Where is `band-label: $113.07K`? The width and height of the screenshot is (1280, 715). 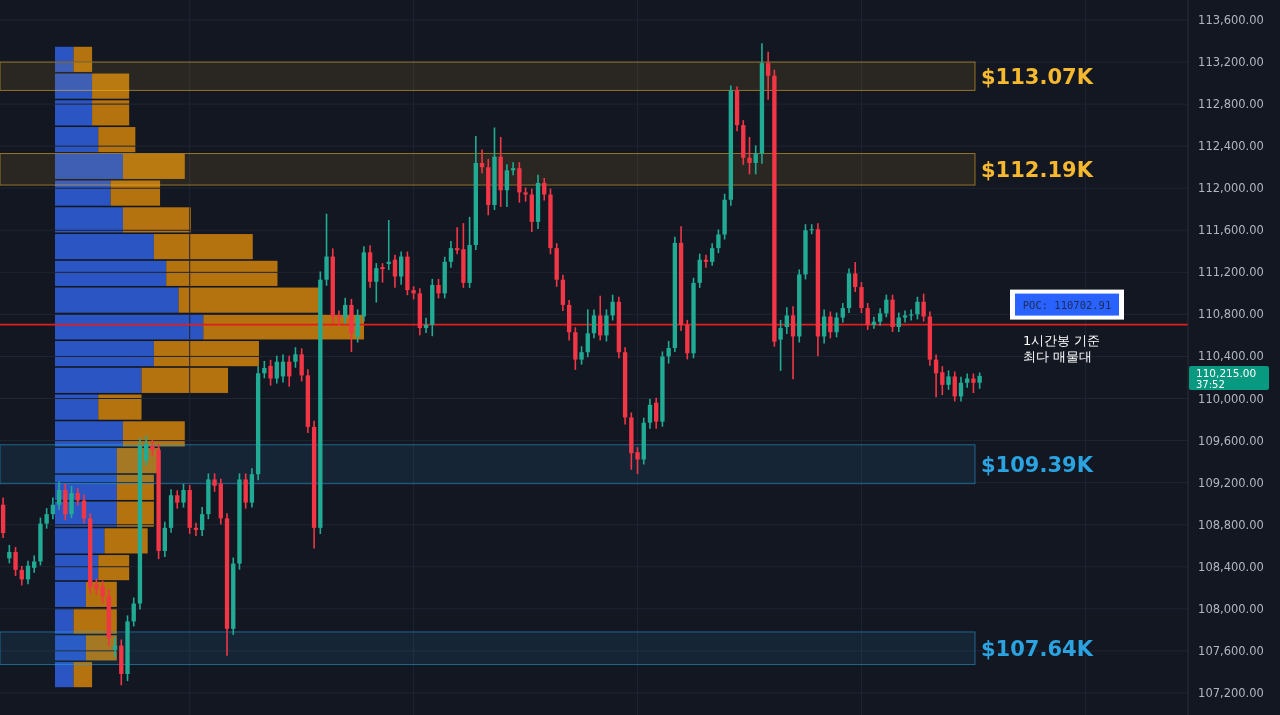 band-label: $113.07K is located at coordinates (1037, 77).